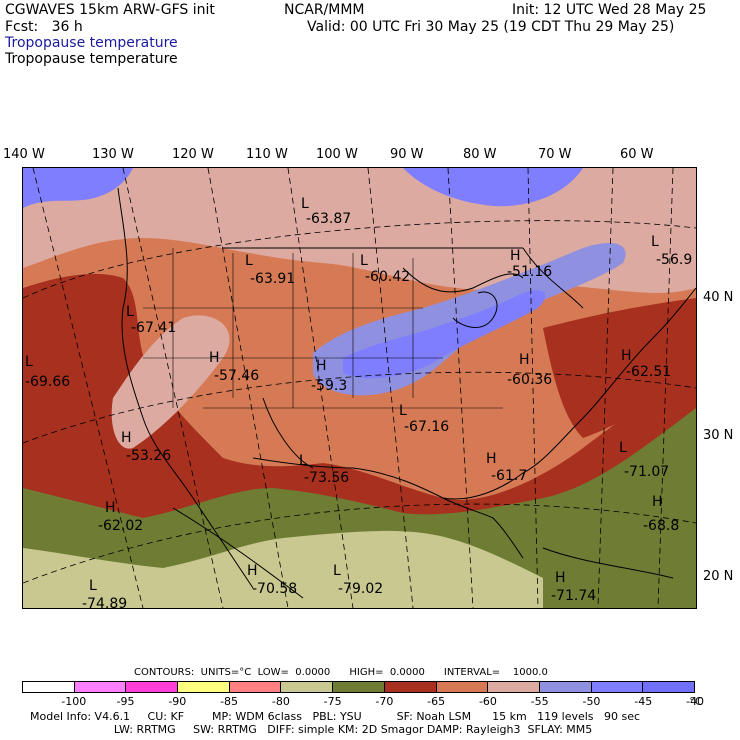 The image size is (740, 740). I want to click on extremum-value: -67.41, so click(153, 328).